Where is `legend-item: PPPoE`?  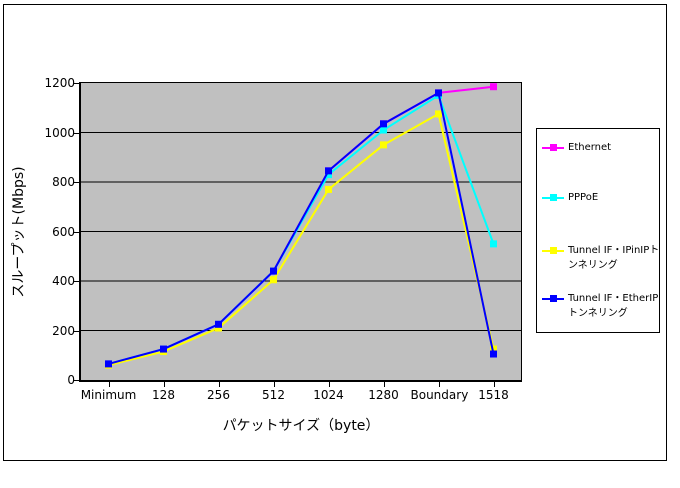 legend-item: PPPoE is located at coordinates (601, 197).